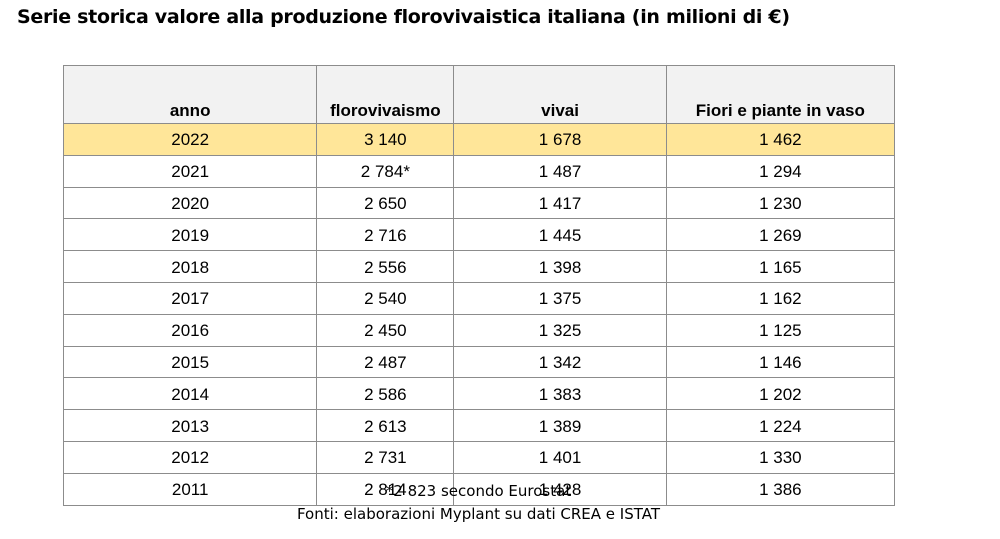 This screenshot has width=1000, height=539. What do you see at coordinates (560, 362) in the screenshot?
I see `cell-vivai: 1 342` at bounding box center [560, 362].